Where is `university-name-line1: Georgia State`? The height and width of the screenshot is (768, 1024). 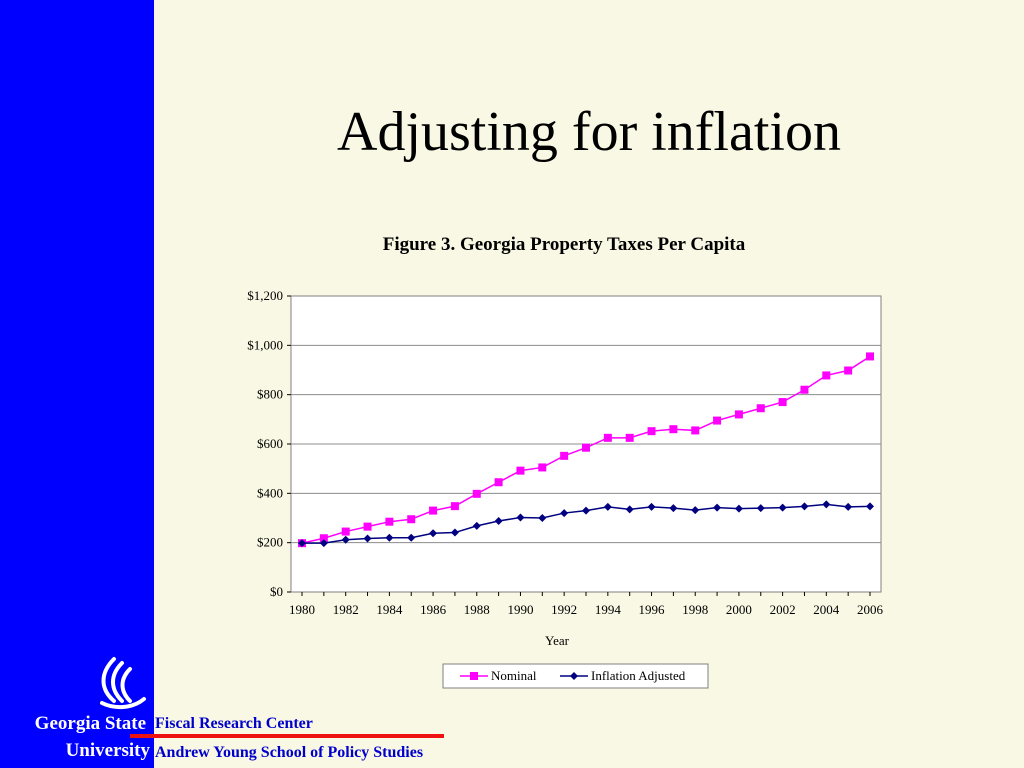
university-name-line1: Georgia State is located at coordinates (90, 723).